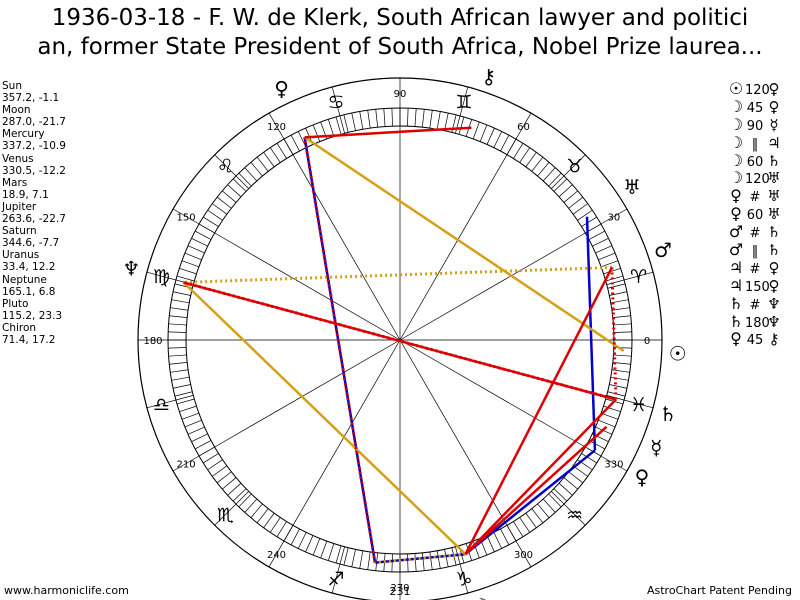  I want to click on zodiac-sign-glyph: ♏, so click(225, 516).